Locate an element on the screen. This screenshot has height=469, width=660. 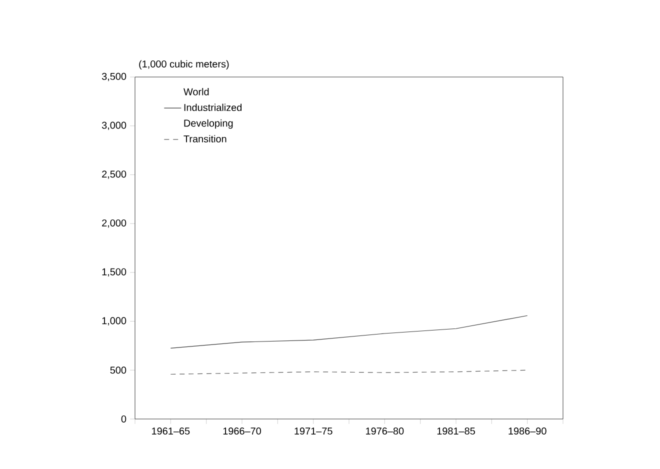
y-tick-label: 0 is located at coordinates (123, 419).